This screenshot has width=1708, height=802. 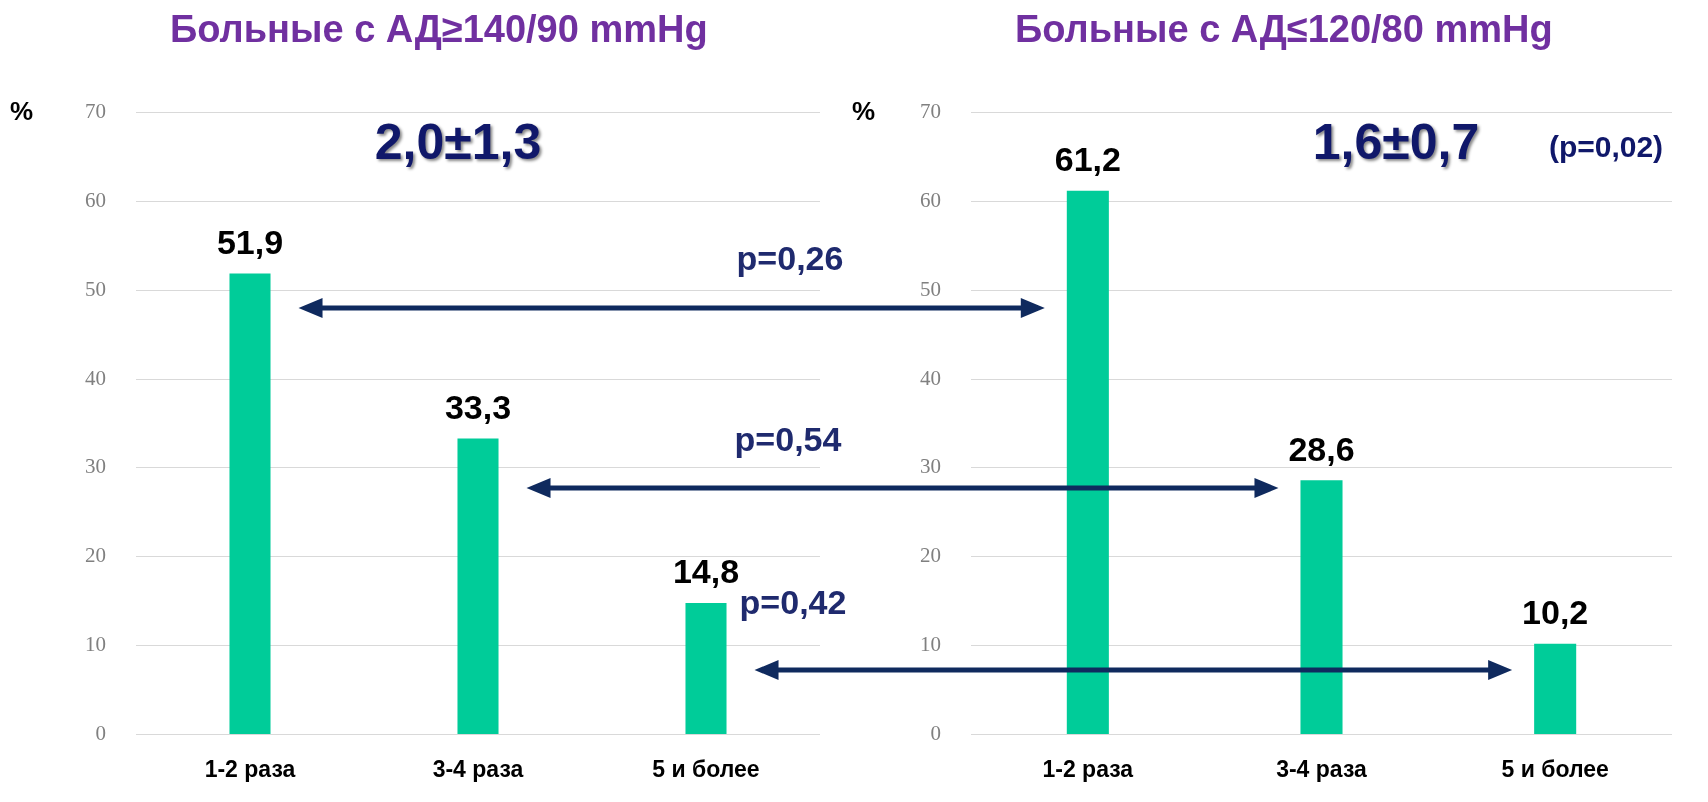 I want to click on data-label: 61,2, so click(x=1087, y=159).